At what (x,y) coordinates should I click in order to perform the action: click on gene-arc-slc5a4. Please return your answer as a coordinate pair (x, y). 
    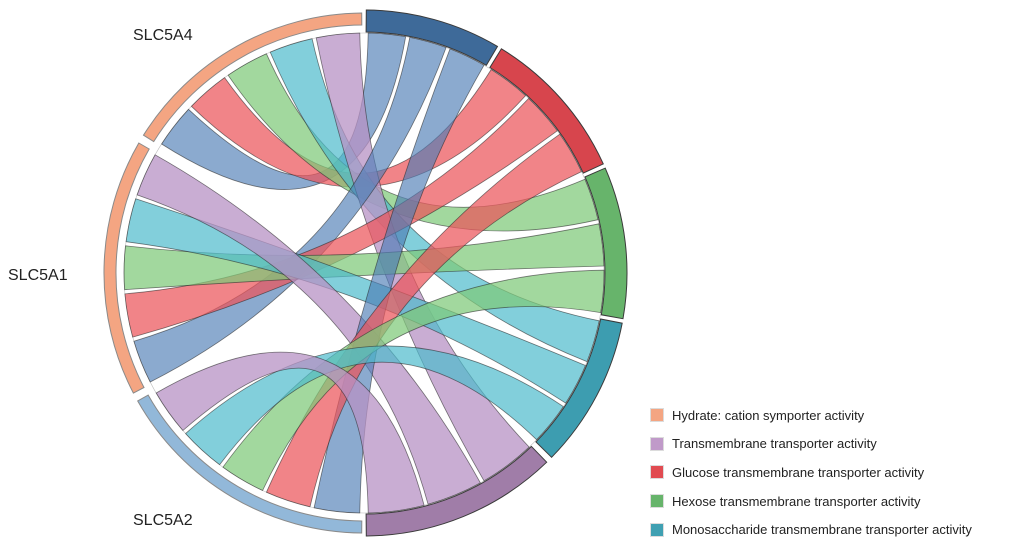
    Looking at the image, I should click on (252, 77).